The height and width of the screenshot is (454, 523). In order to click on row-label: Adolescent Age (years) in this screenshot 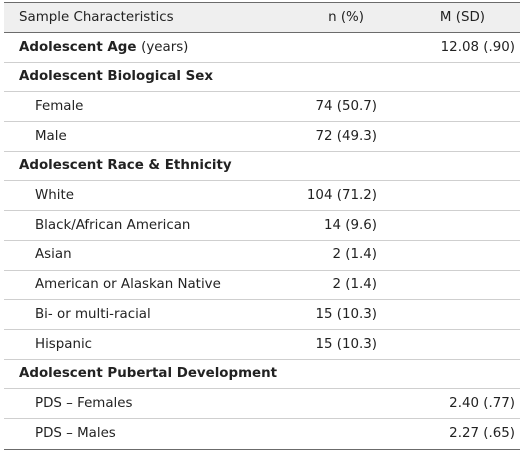, I will do `click(144, 47)`.